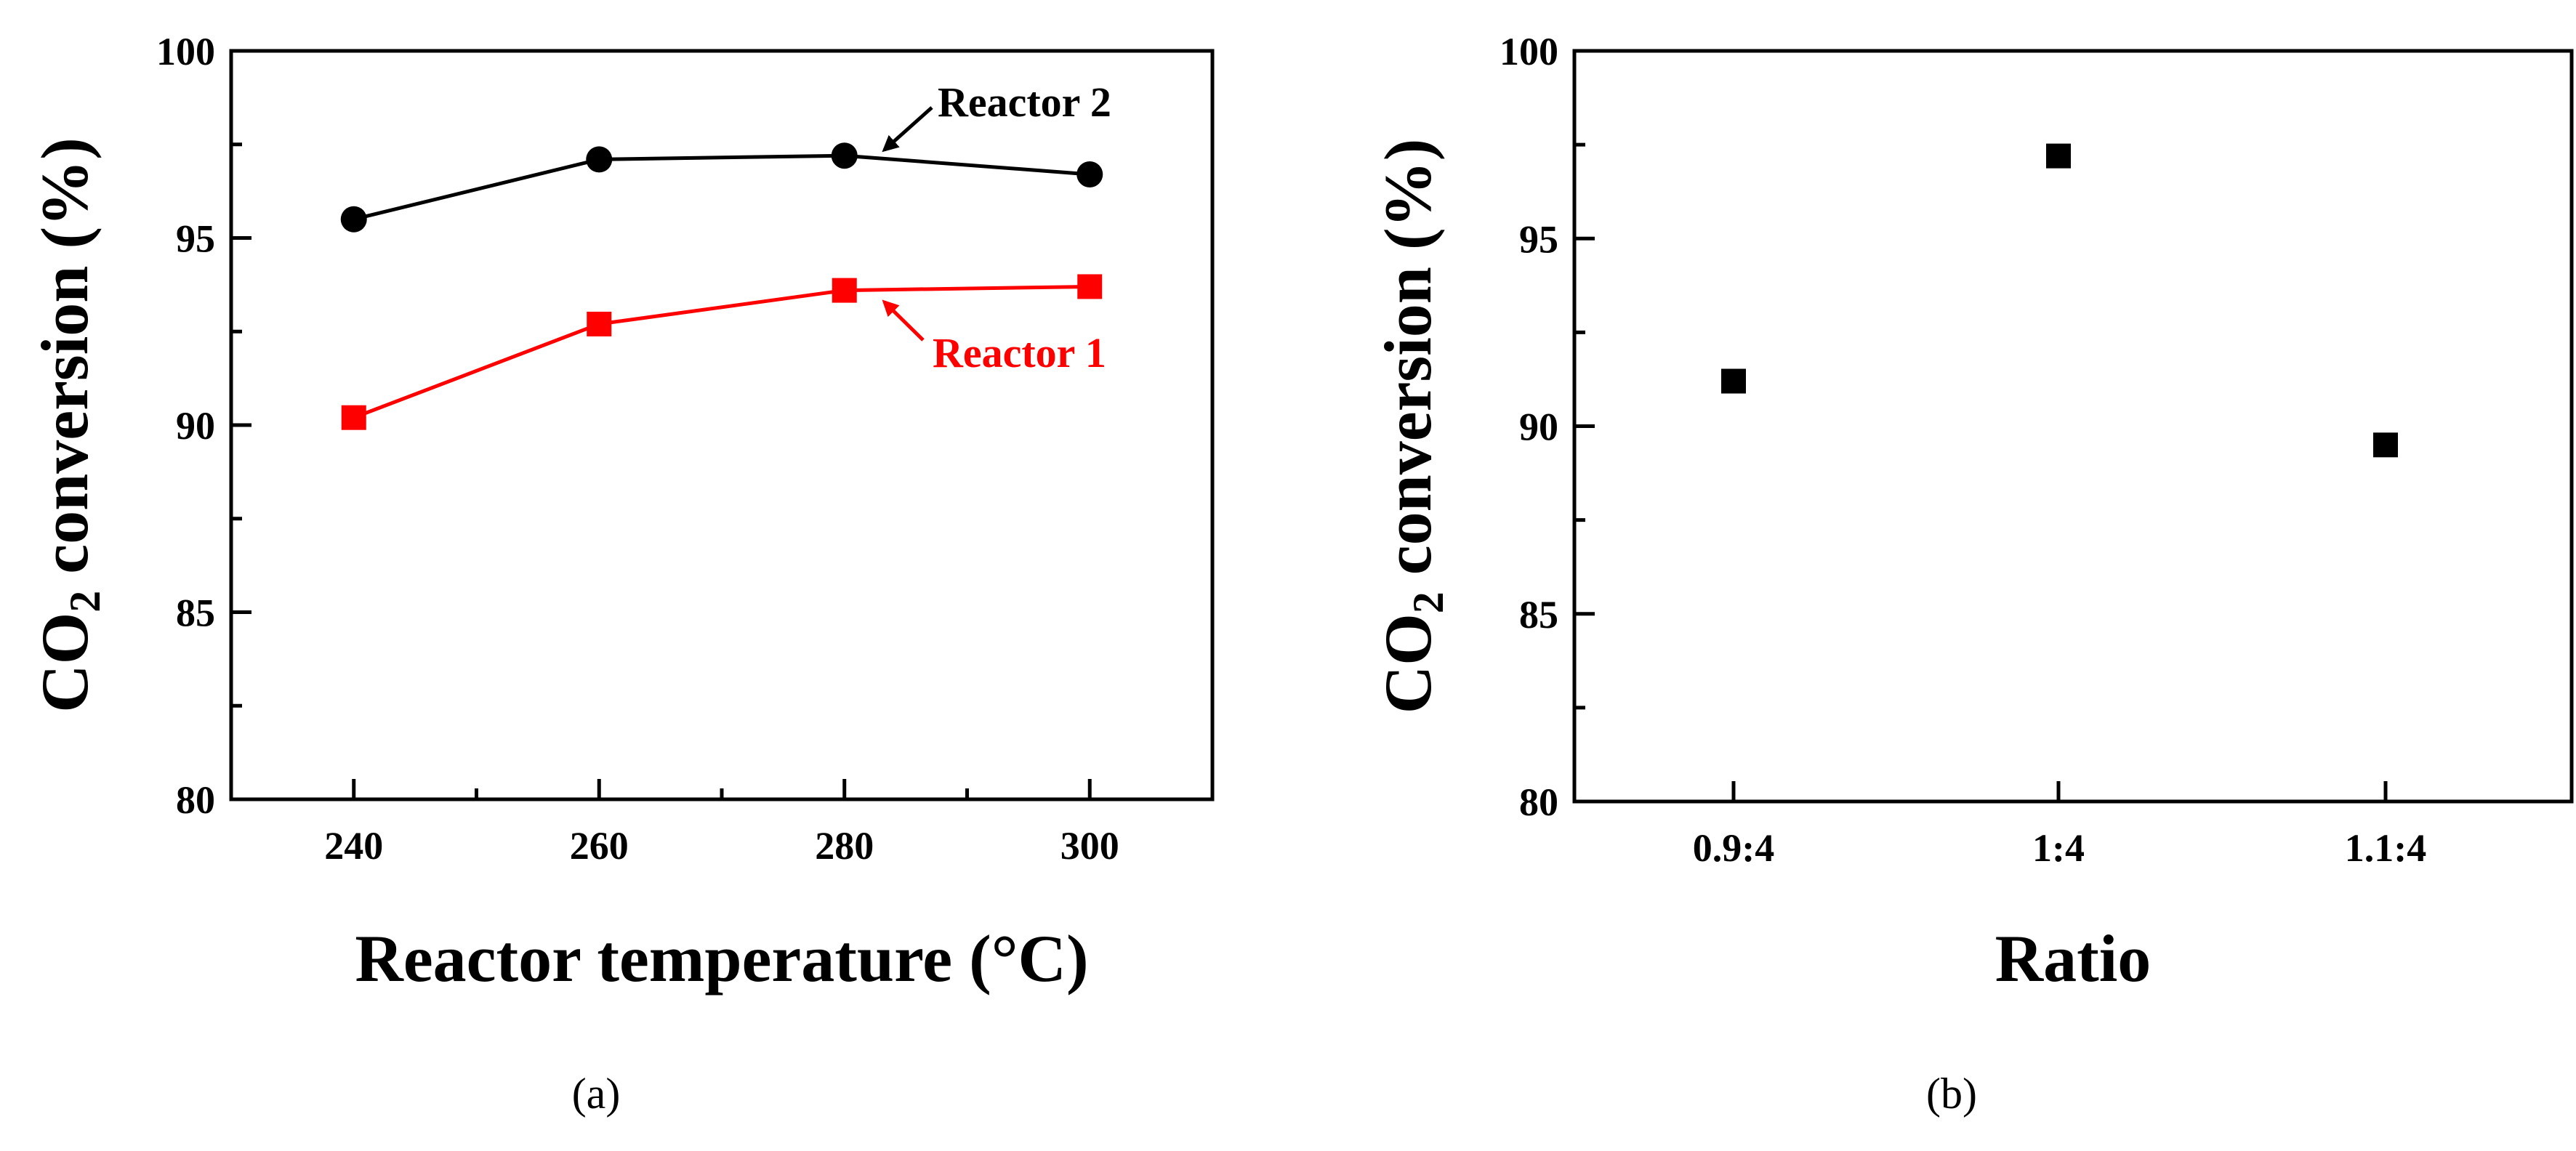  Describe the element at coordinates (721, 958) in the screenshot. I see `panel-a-x-axis-title: Reactor temperature (°C)` at that location.